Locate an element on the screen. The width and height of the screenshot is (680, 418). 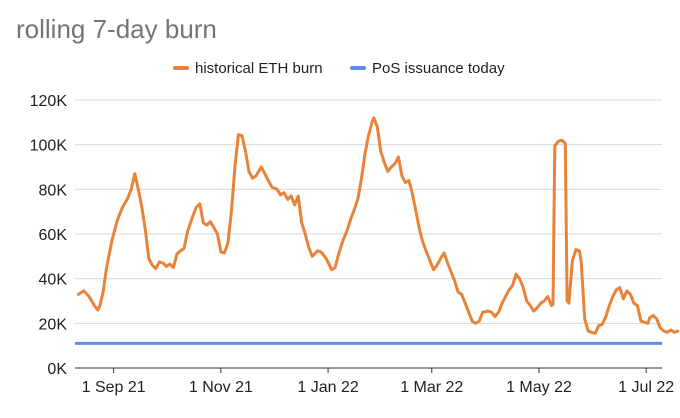
y-tick-label: 120K is located at coordinates (49, 101).